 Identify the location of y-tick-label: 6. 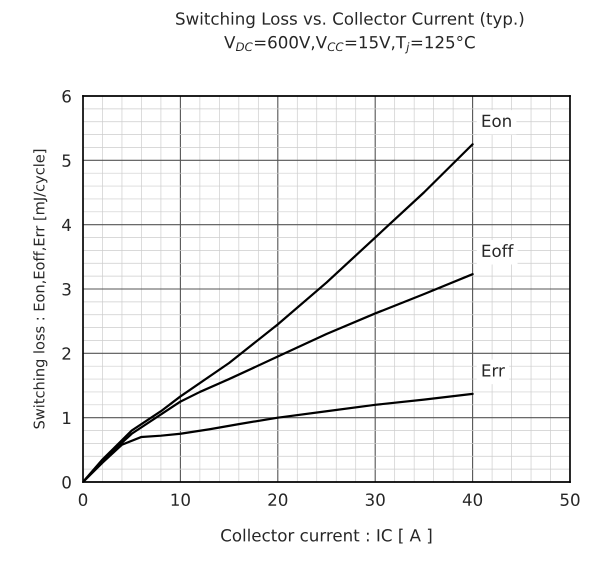
(66, 96).